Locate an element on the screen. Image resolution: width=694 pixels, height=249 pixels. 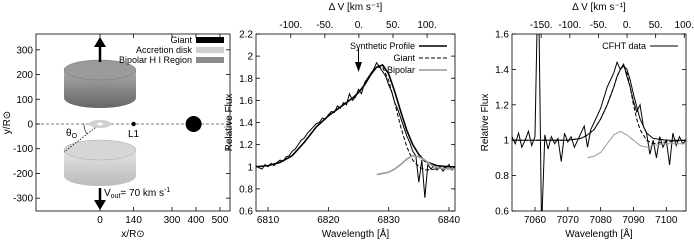
annotation: = 70 km s is located at coordinates (142, 193).